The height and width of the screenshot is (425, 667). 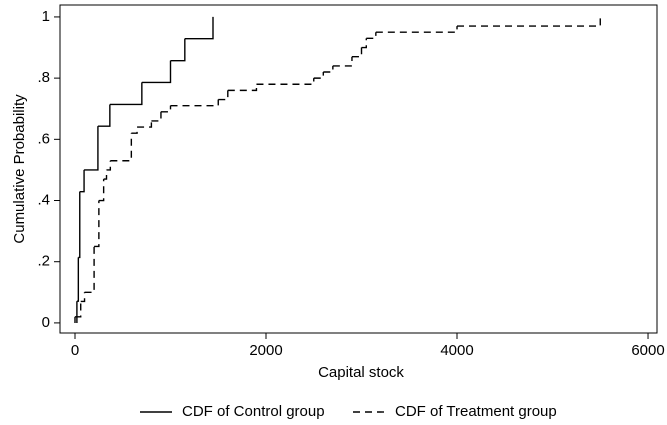 I want to click on y-tick-label: .4, so click(x=43, y=199).